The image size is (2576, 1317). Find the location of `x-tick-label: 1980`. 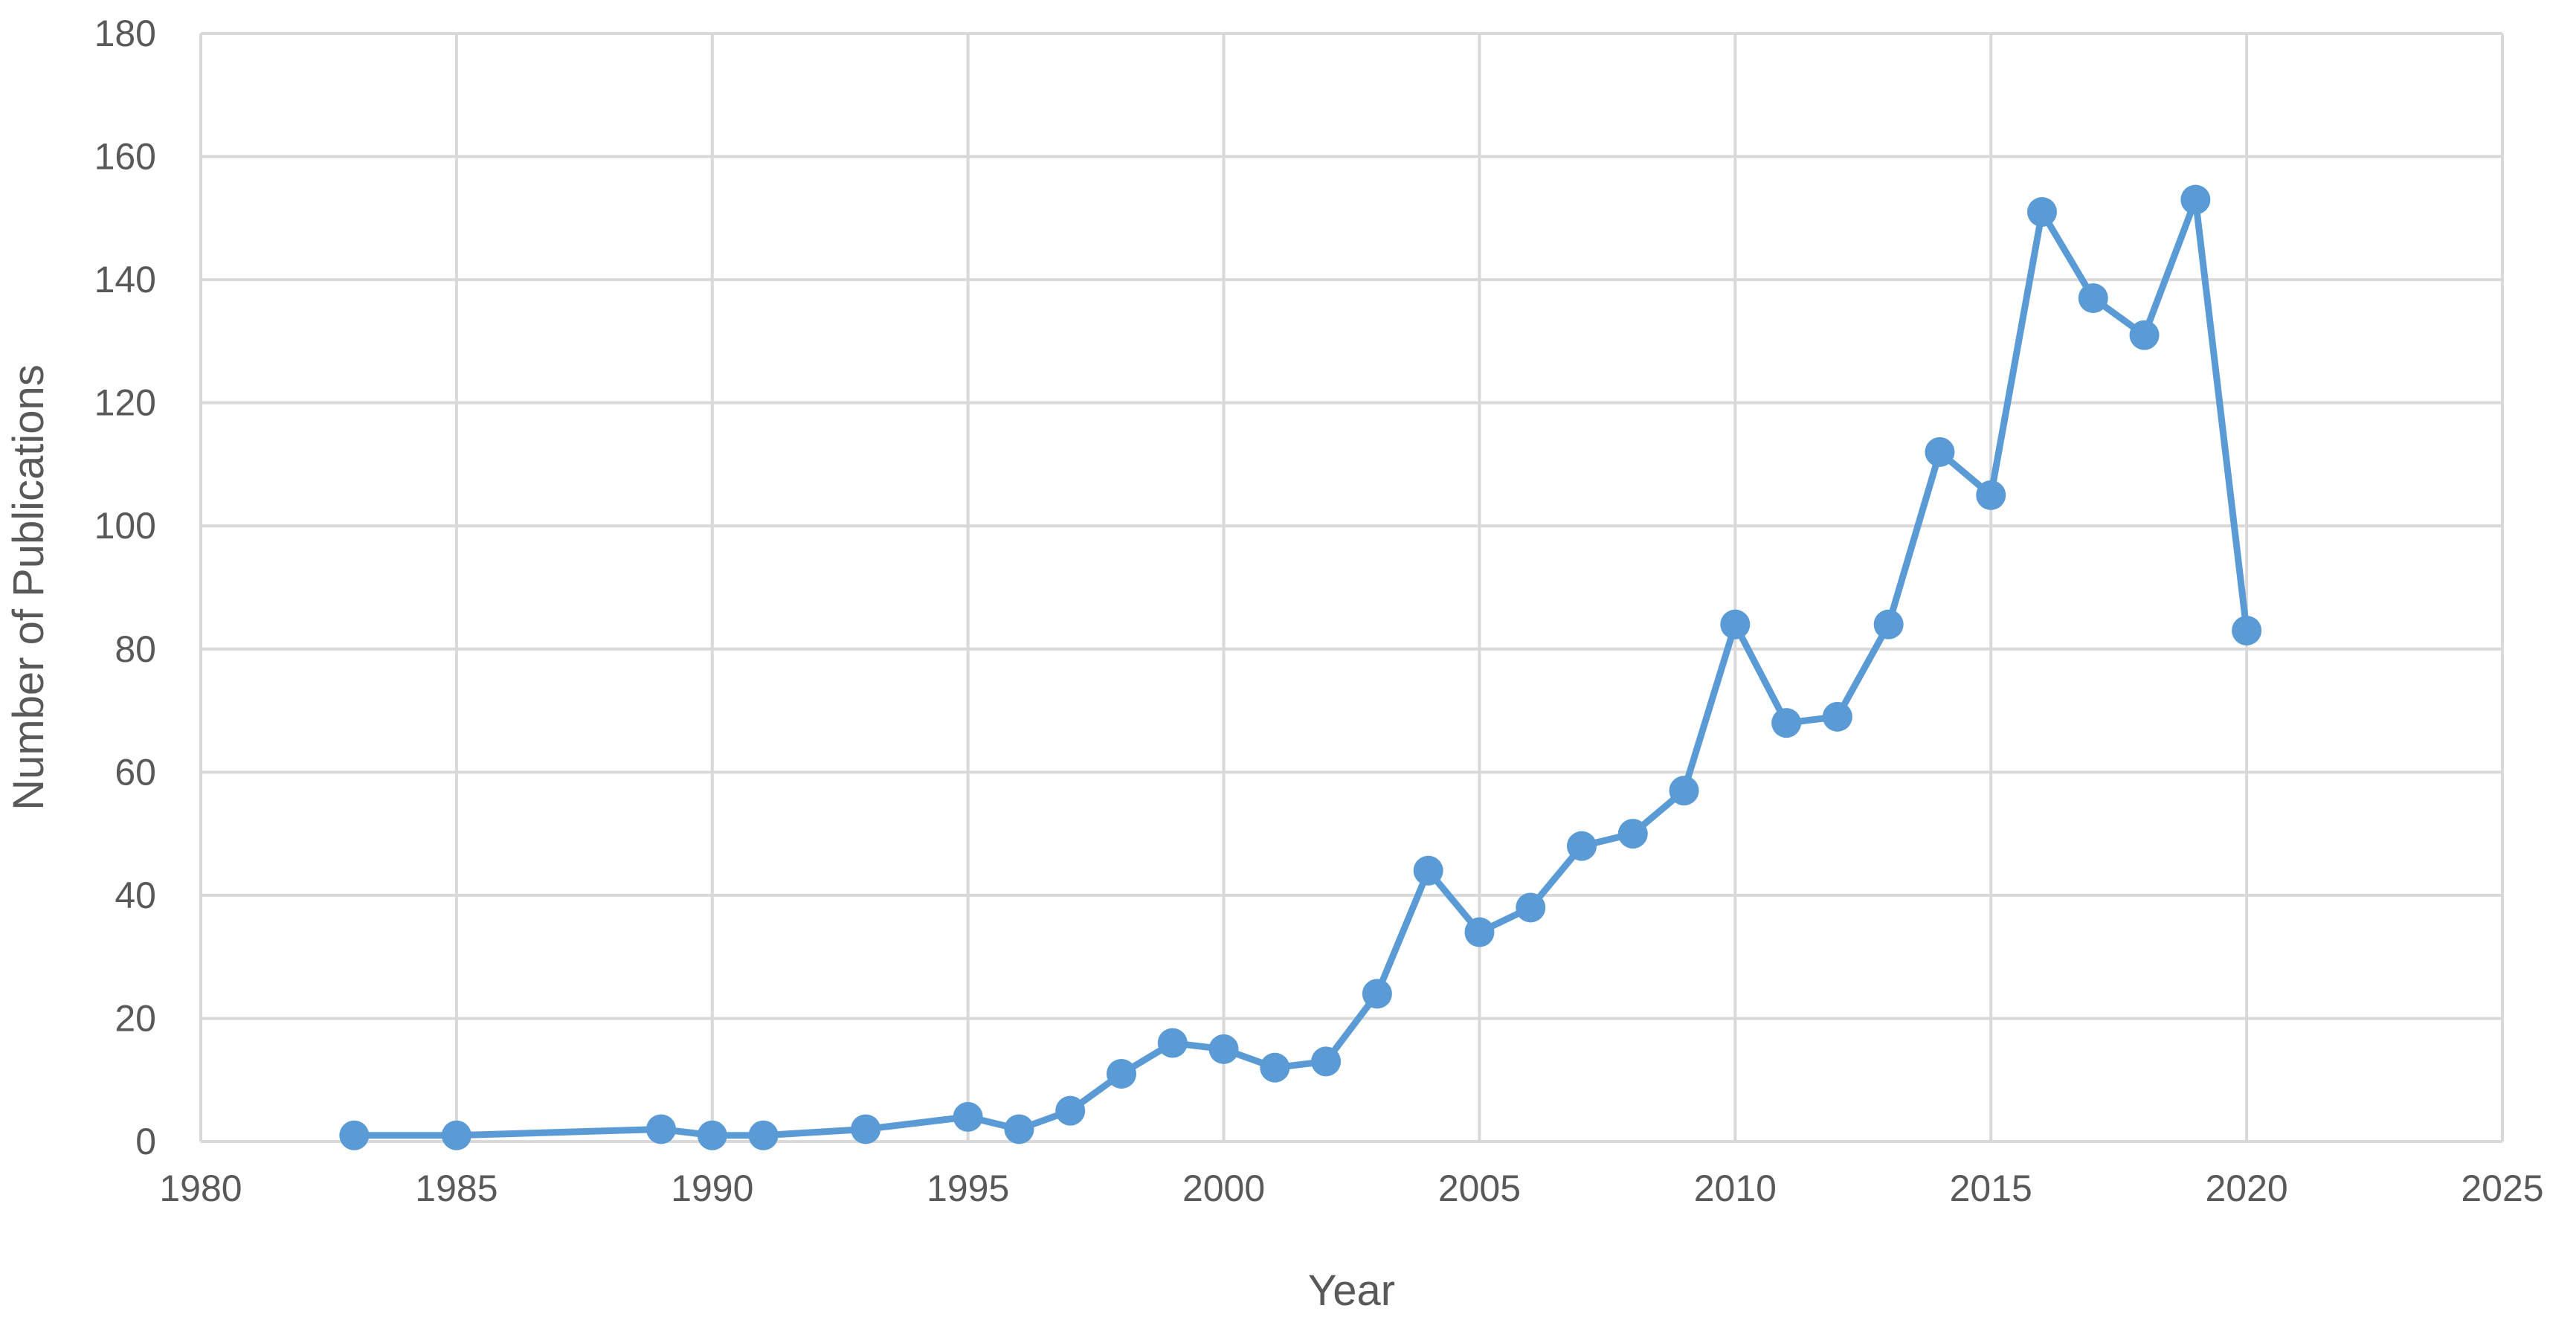

x-tick-label: 1980 is located at coordinates (200, 1188).